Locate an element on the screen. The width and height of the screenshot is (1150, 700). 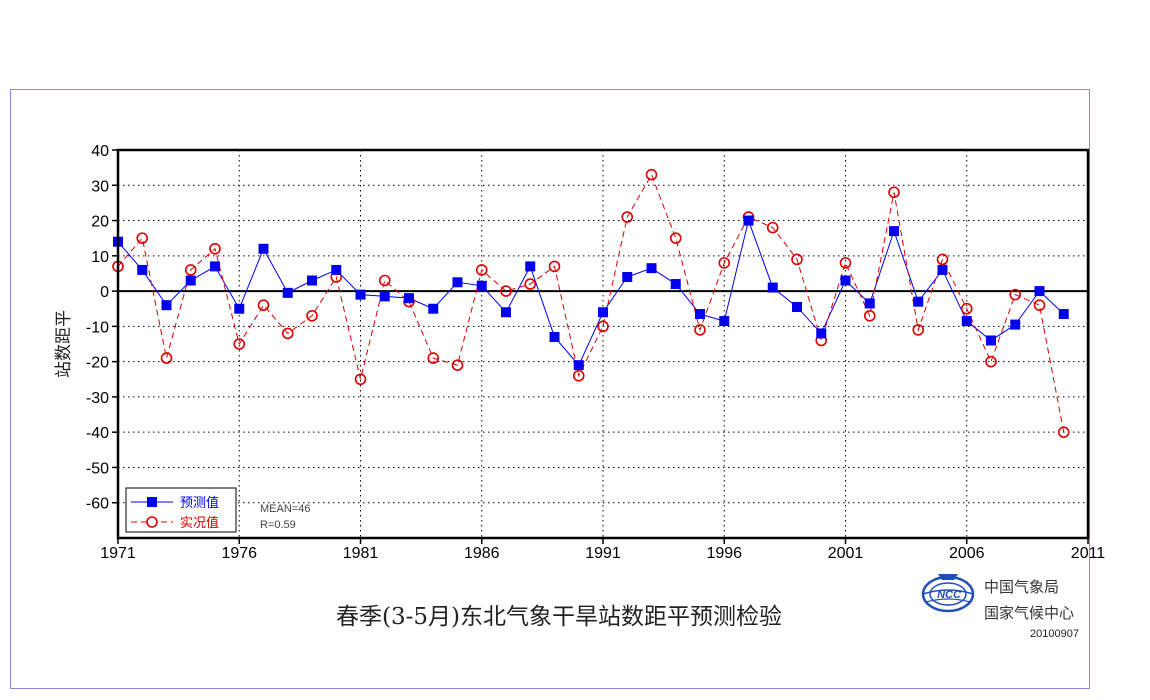
mean-annotation: MEAN=46 is located at coordinates (285, 509).